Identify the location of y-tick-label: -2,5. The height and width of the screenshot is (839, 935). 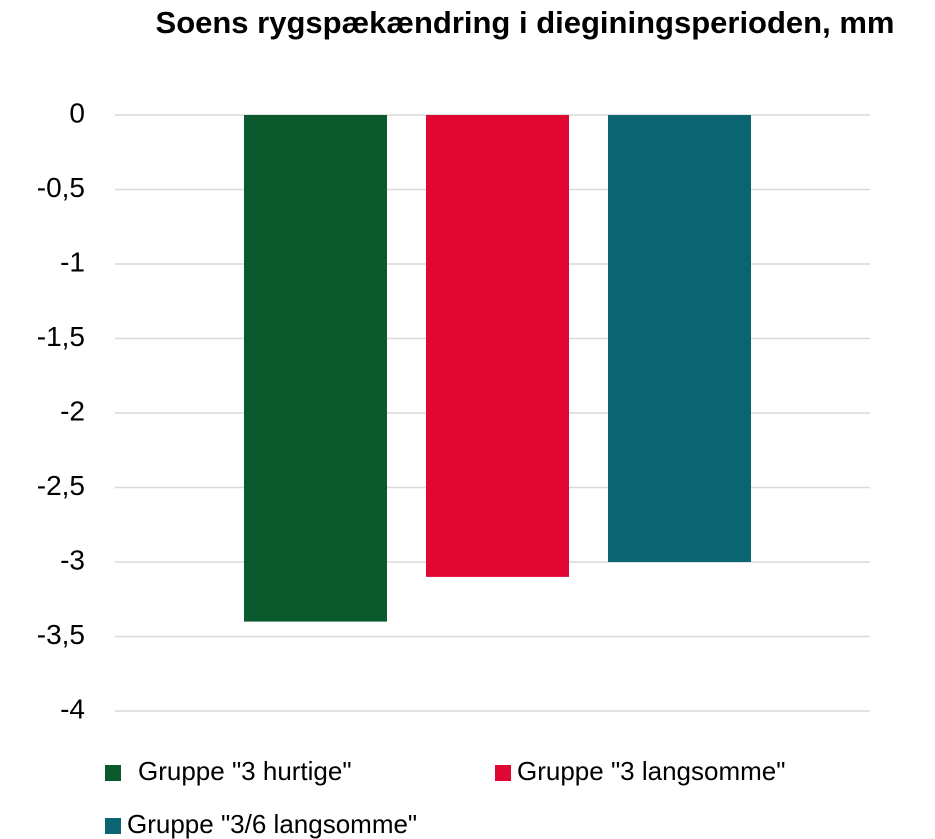
(61, 485).